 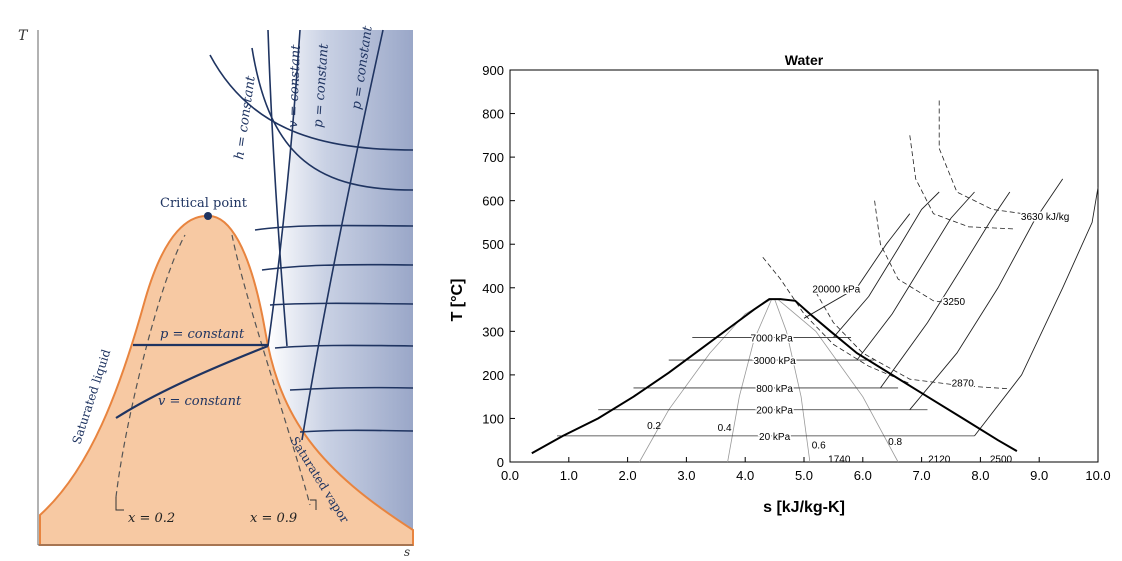 I want to click on quality-label-1: 0.4, so click(x=725, y=428).